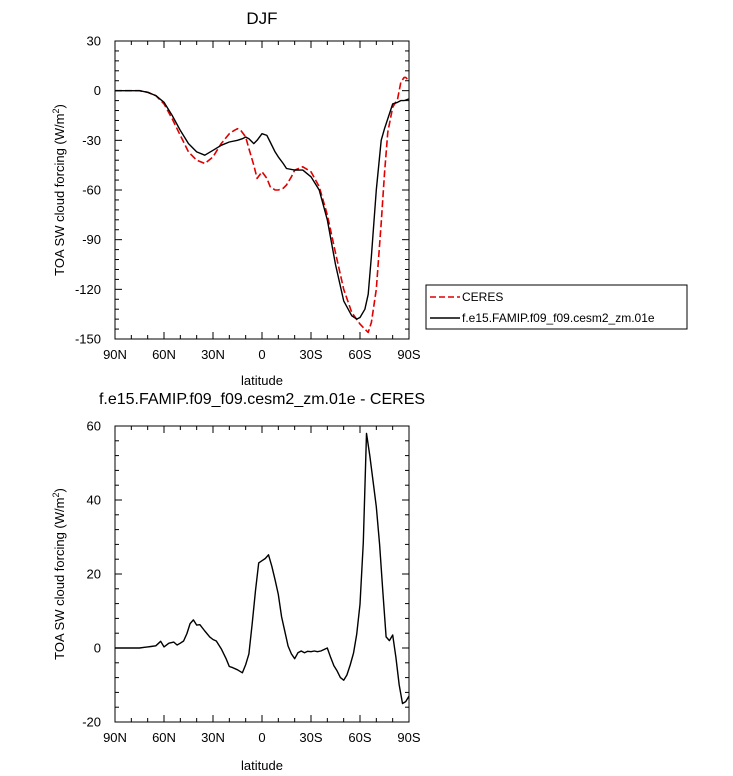  What do you see at coordinates (408, 737) in the screenshot?
I see `bottom-x-tick-label: 90S` at bounding box center [408, 737].